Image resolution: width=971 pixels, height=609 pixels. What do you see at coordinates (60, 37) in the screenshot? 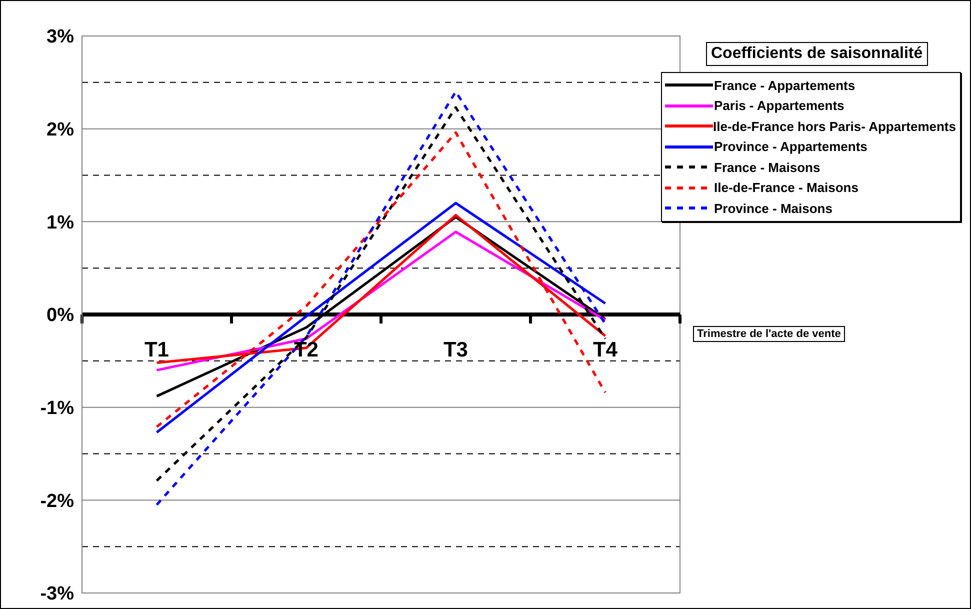
I see `y-tick-label: 3%` at bounding box center [60, 37].